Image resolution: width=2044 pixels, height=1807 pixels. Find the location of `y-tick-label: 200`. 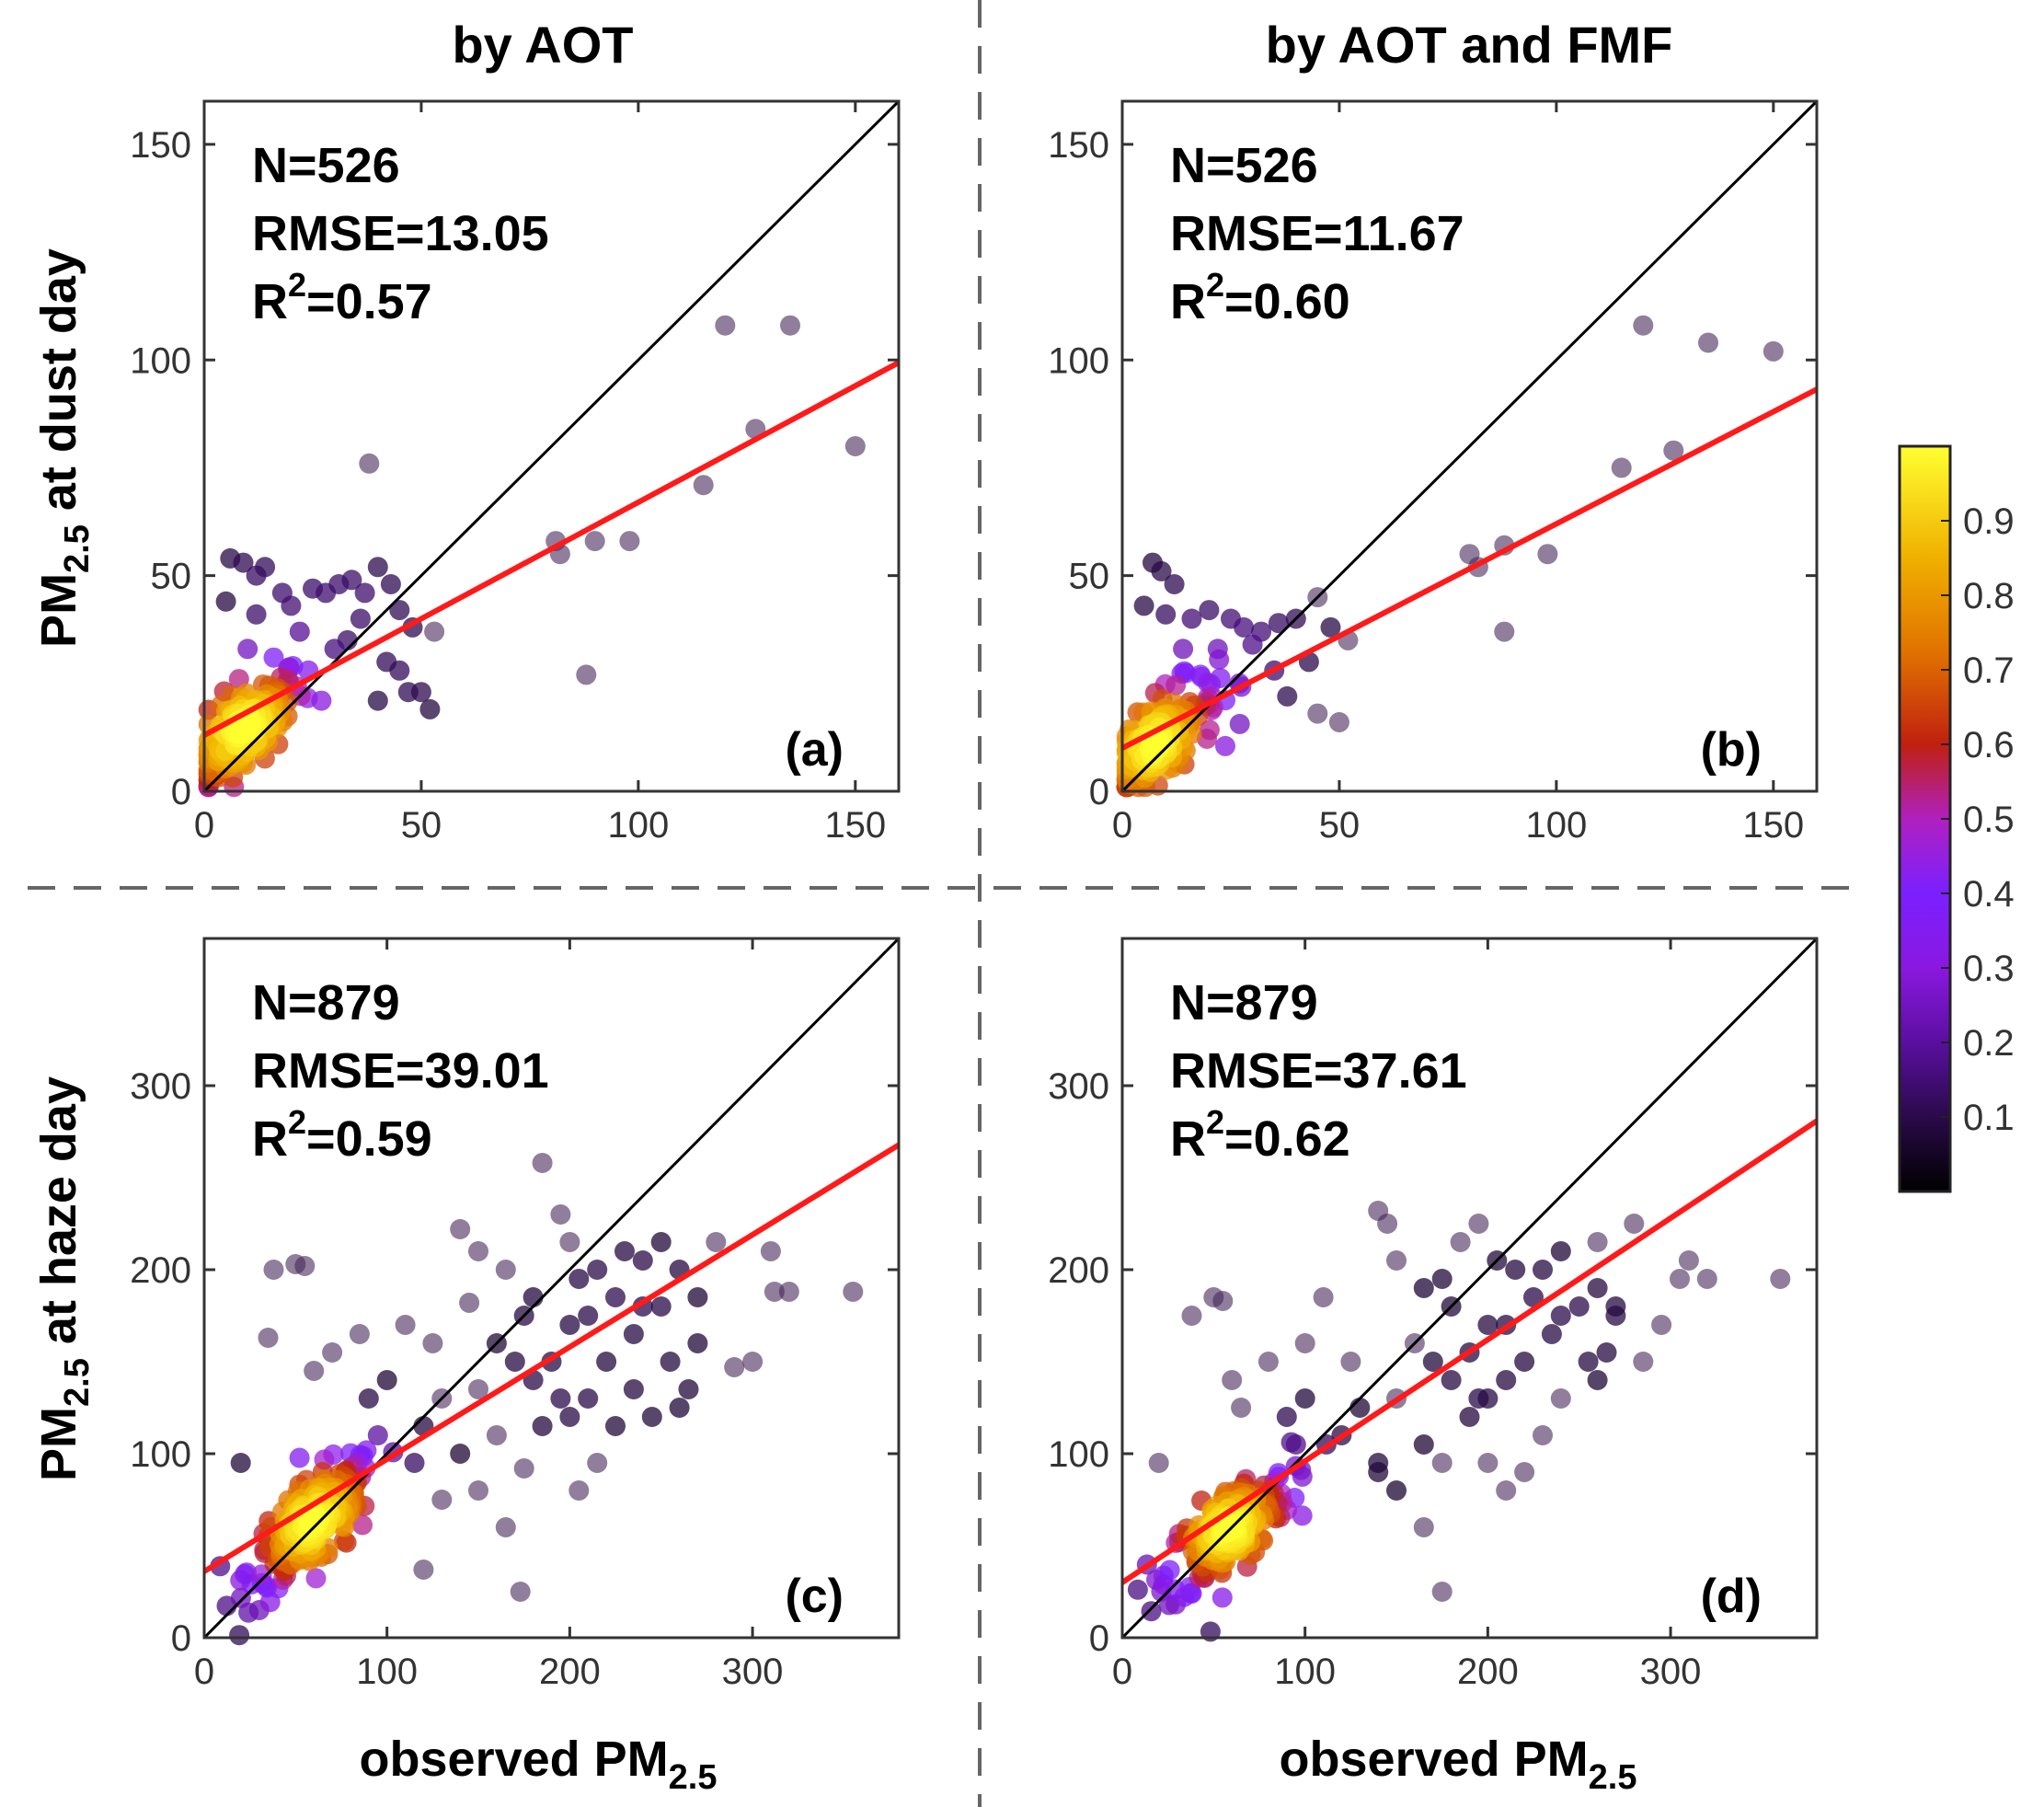

y-tick-label: 200 is located at coordinates (1078, 1270).